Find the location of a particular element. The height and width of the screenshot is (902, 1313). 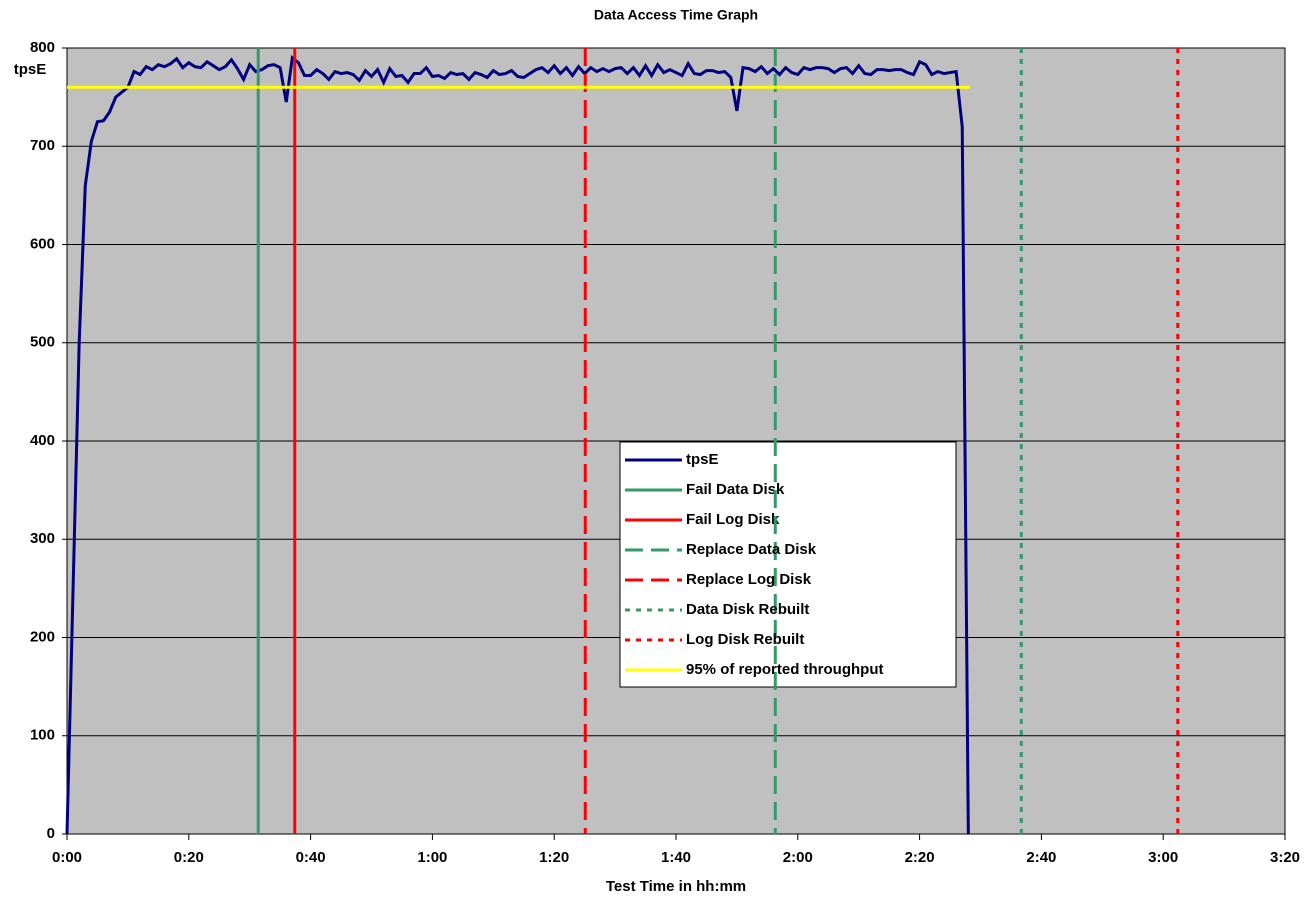

x-tick-label: 0:20 is located at coordinates (189, 857).